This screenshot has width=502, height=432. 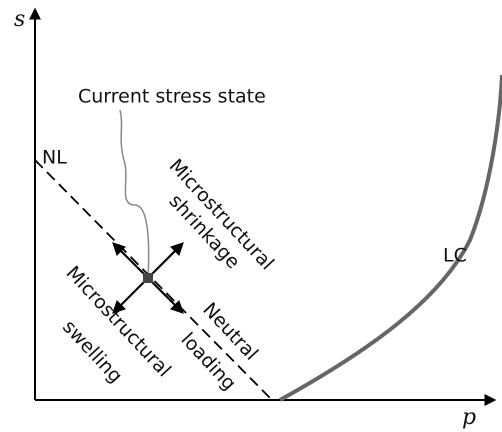 What do you see at coordinates (172, 97) in the screenshot?
I see `callout-label: Current stress state` at bounding box center [172, 97].